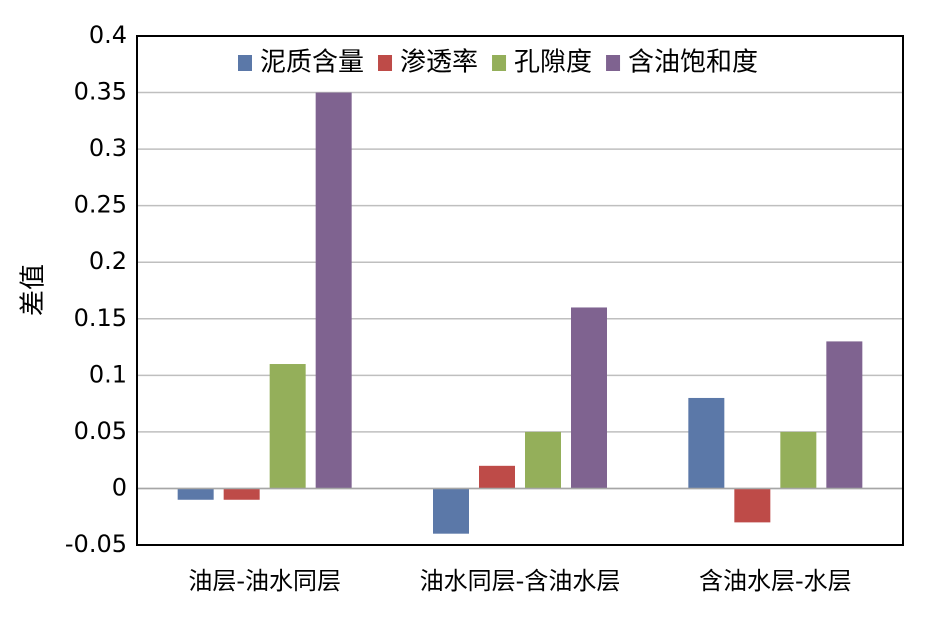  I want to click on y-tick-label: 0.35, so click(100, 92).